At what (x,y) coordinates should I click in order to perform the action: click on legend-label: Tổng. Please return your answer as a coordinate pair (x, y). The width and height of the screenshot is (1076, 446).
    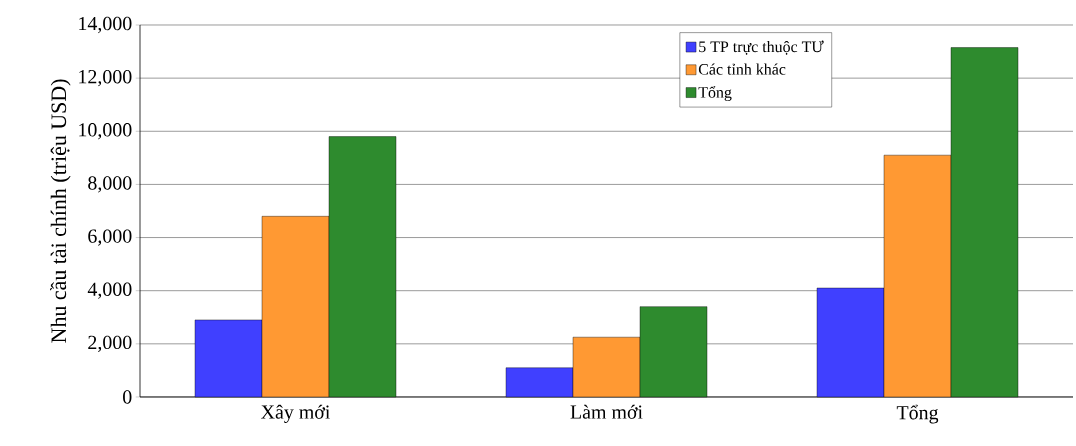
    Looking at the image, I should click on (715, 94).